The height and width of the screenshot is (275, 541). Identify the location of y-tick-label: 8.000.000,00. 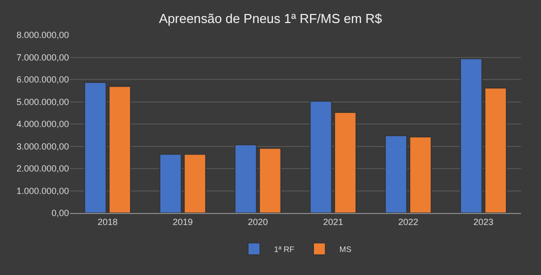
(42, 35).